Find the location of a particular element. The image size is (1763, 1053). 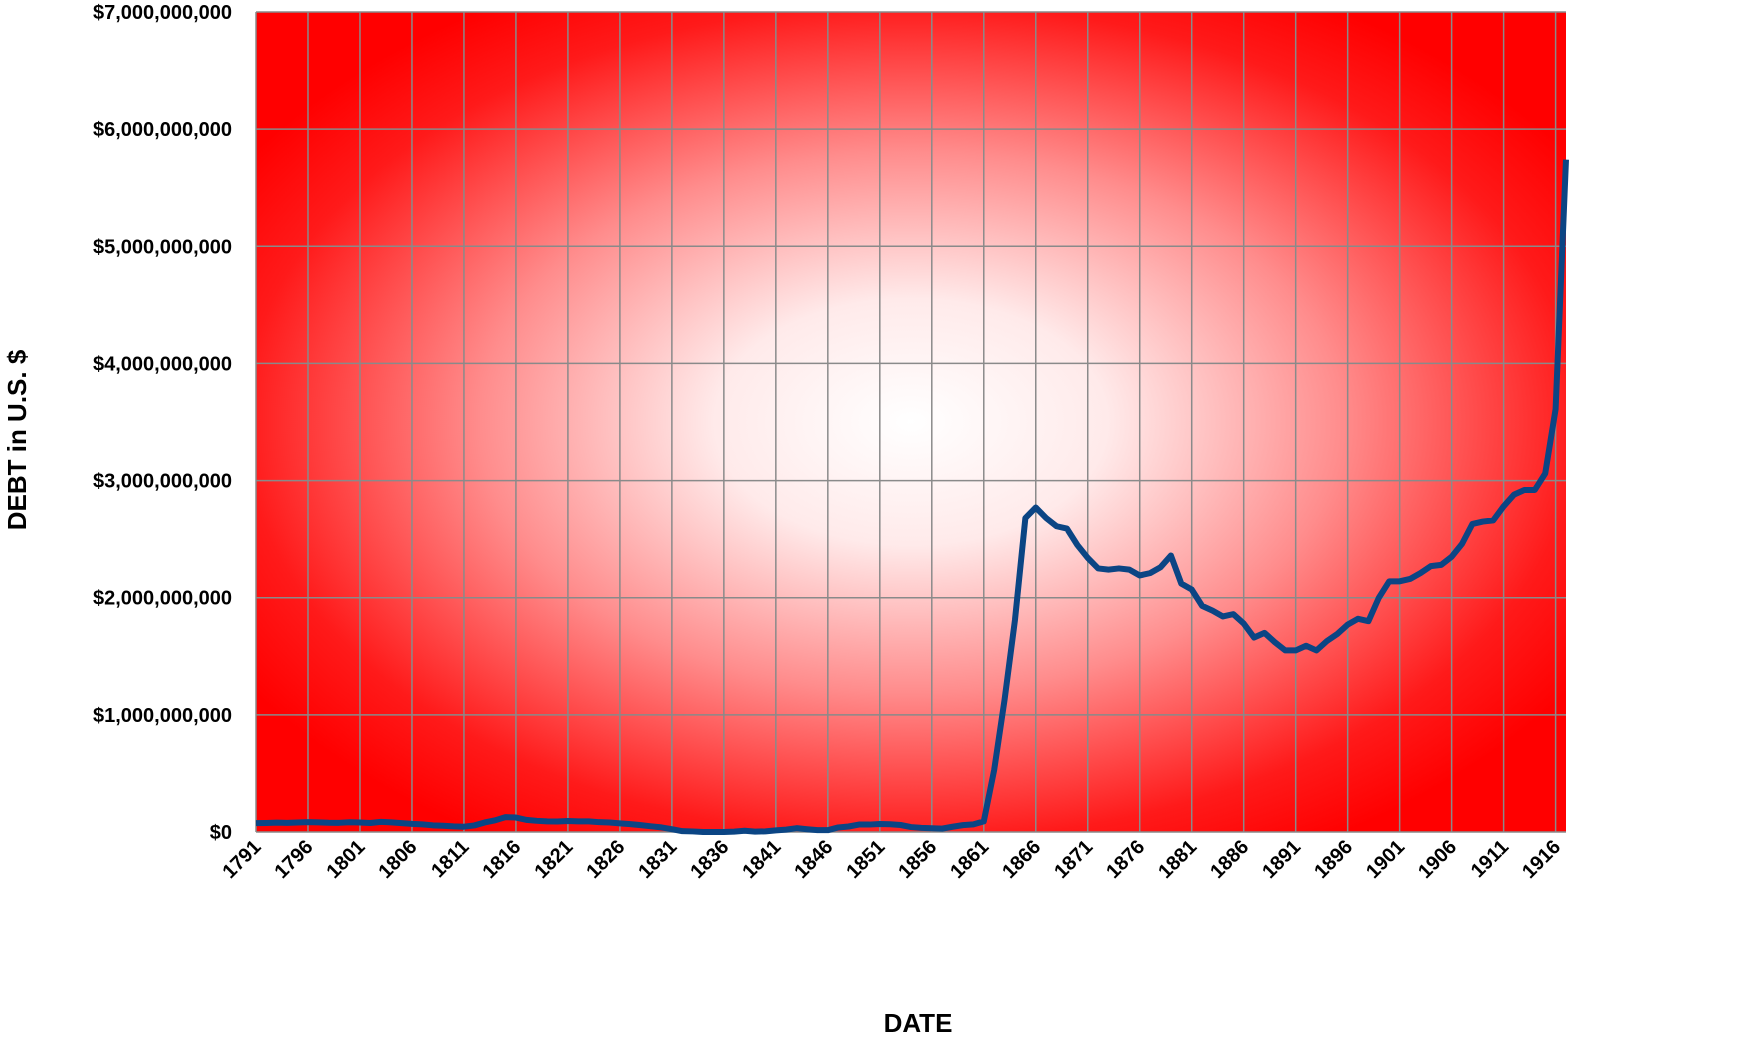

x-tick-label: 1916 is located at coordinates (1541, 859).